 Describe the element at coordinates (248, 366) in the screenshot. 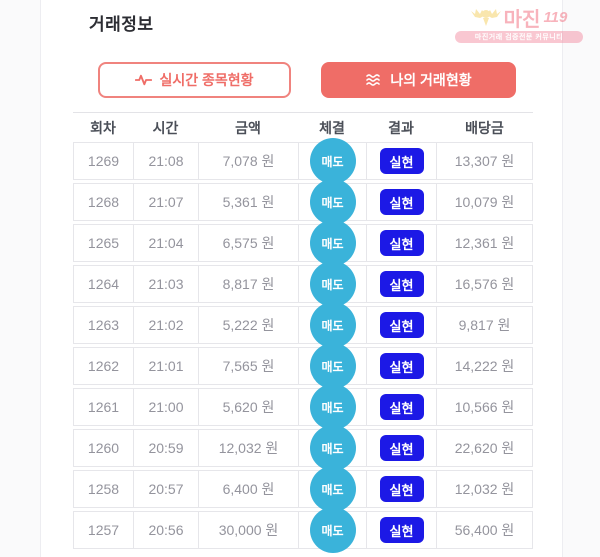

I see `cell-amount: 7,565 원` at that location.